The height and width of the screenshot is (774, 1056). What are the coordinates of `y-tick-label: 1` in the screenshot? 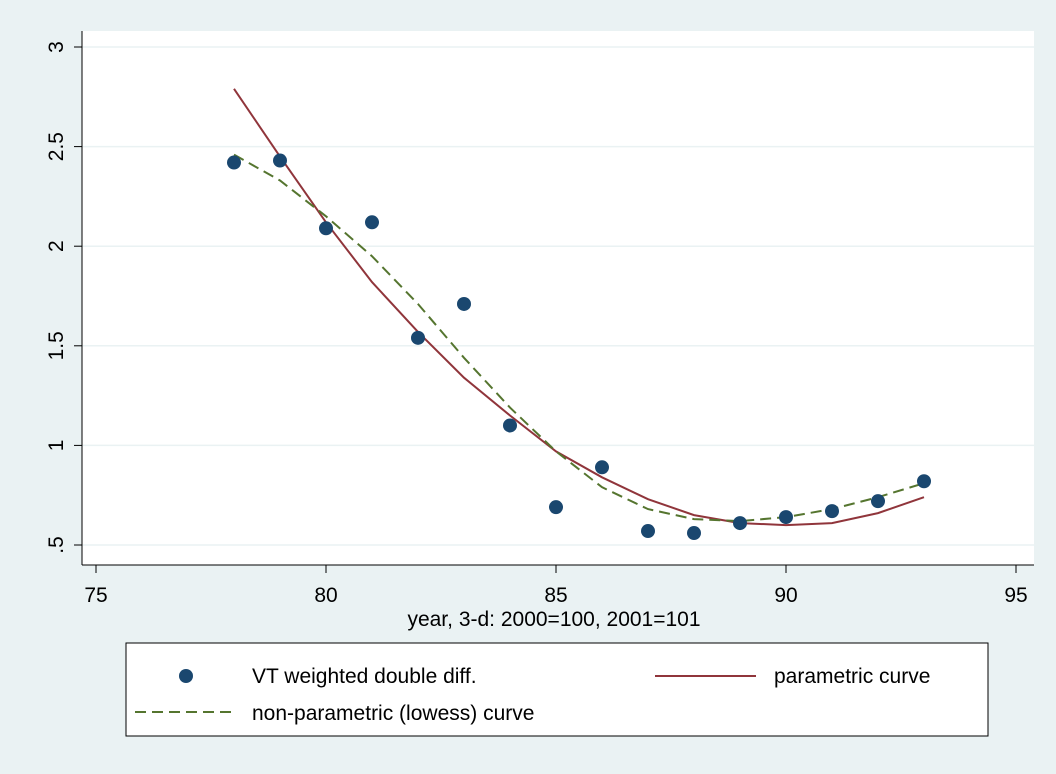 It's located at (56, 446).